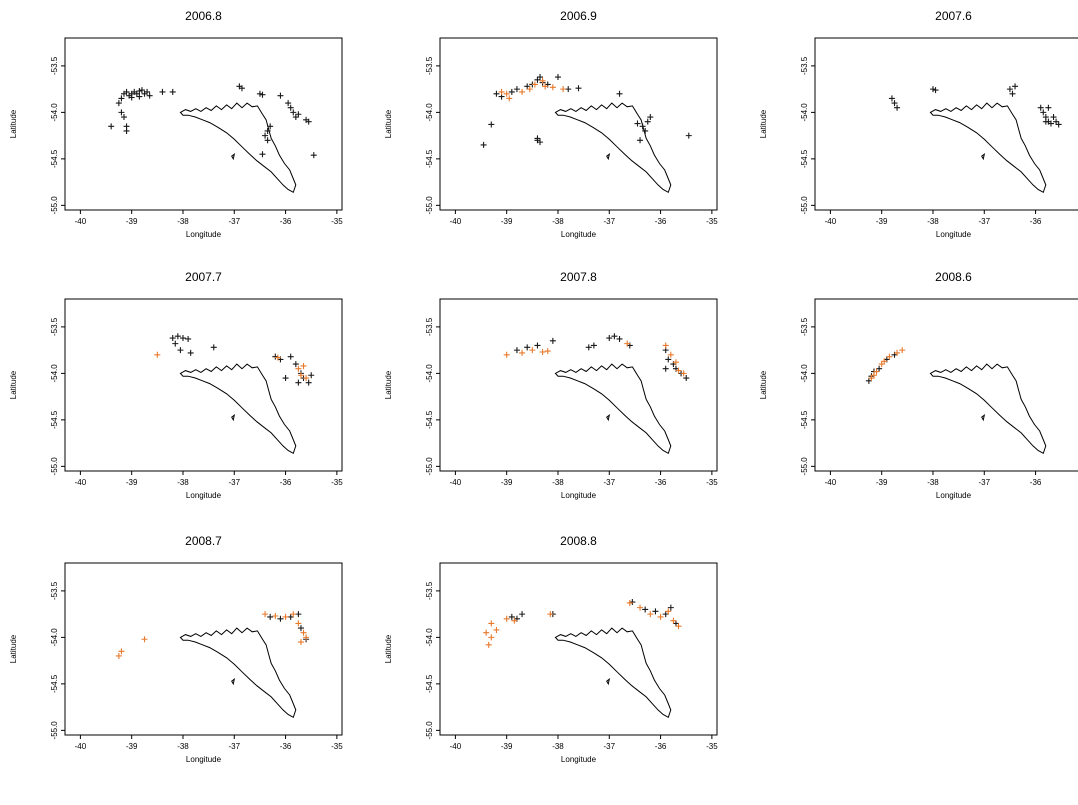 The image size is (1078, 805). I want to click on panel-title: 2007.8, so click(578, 277).